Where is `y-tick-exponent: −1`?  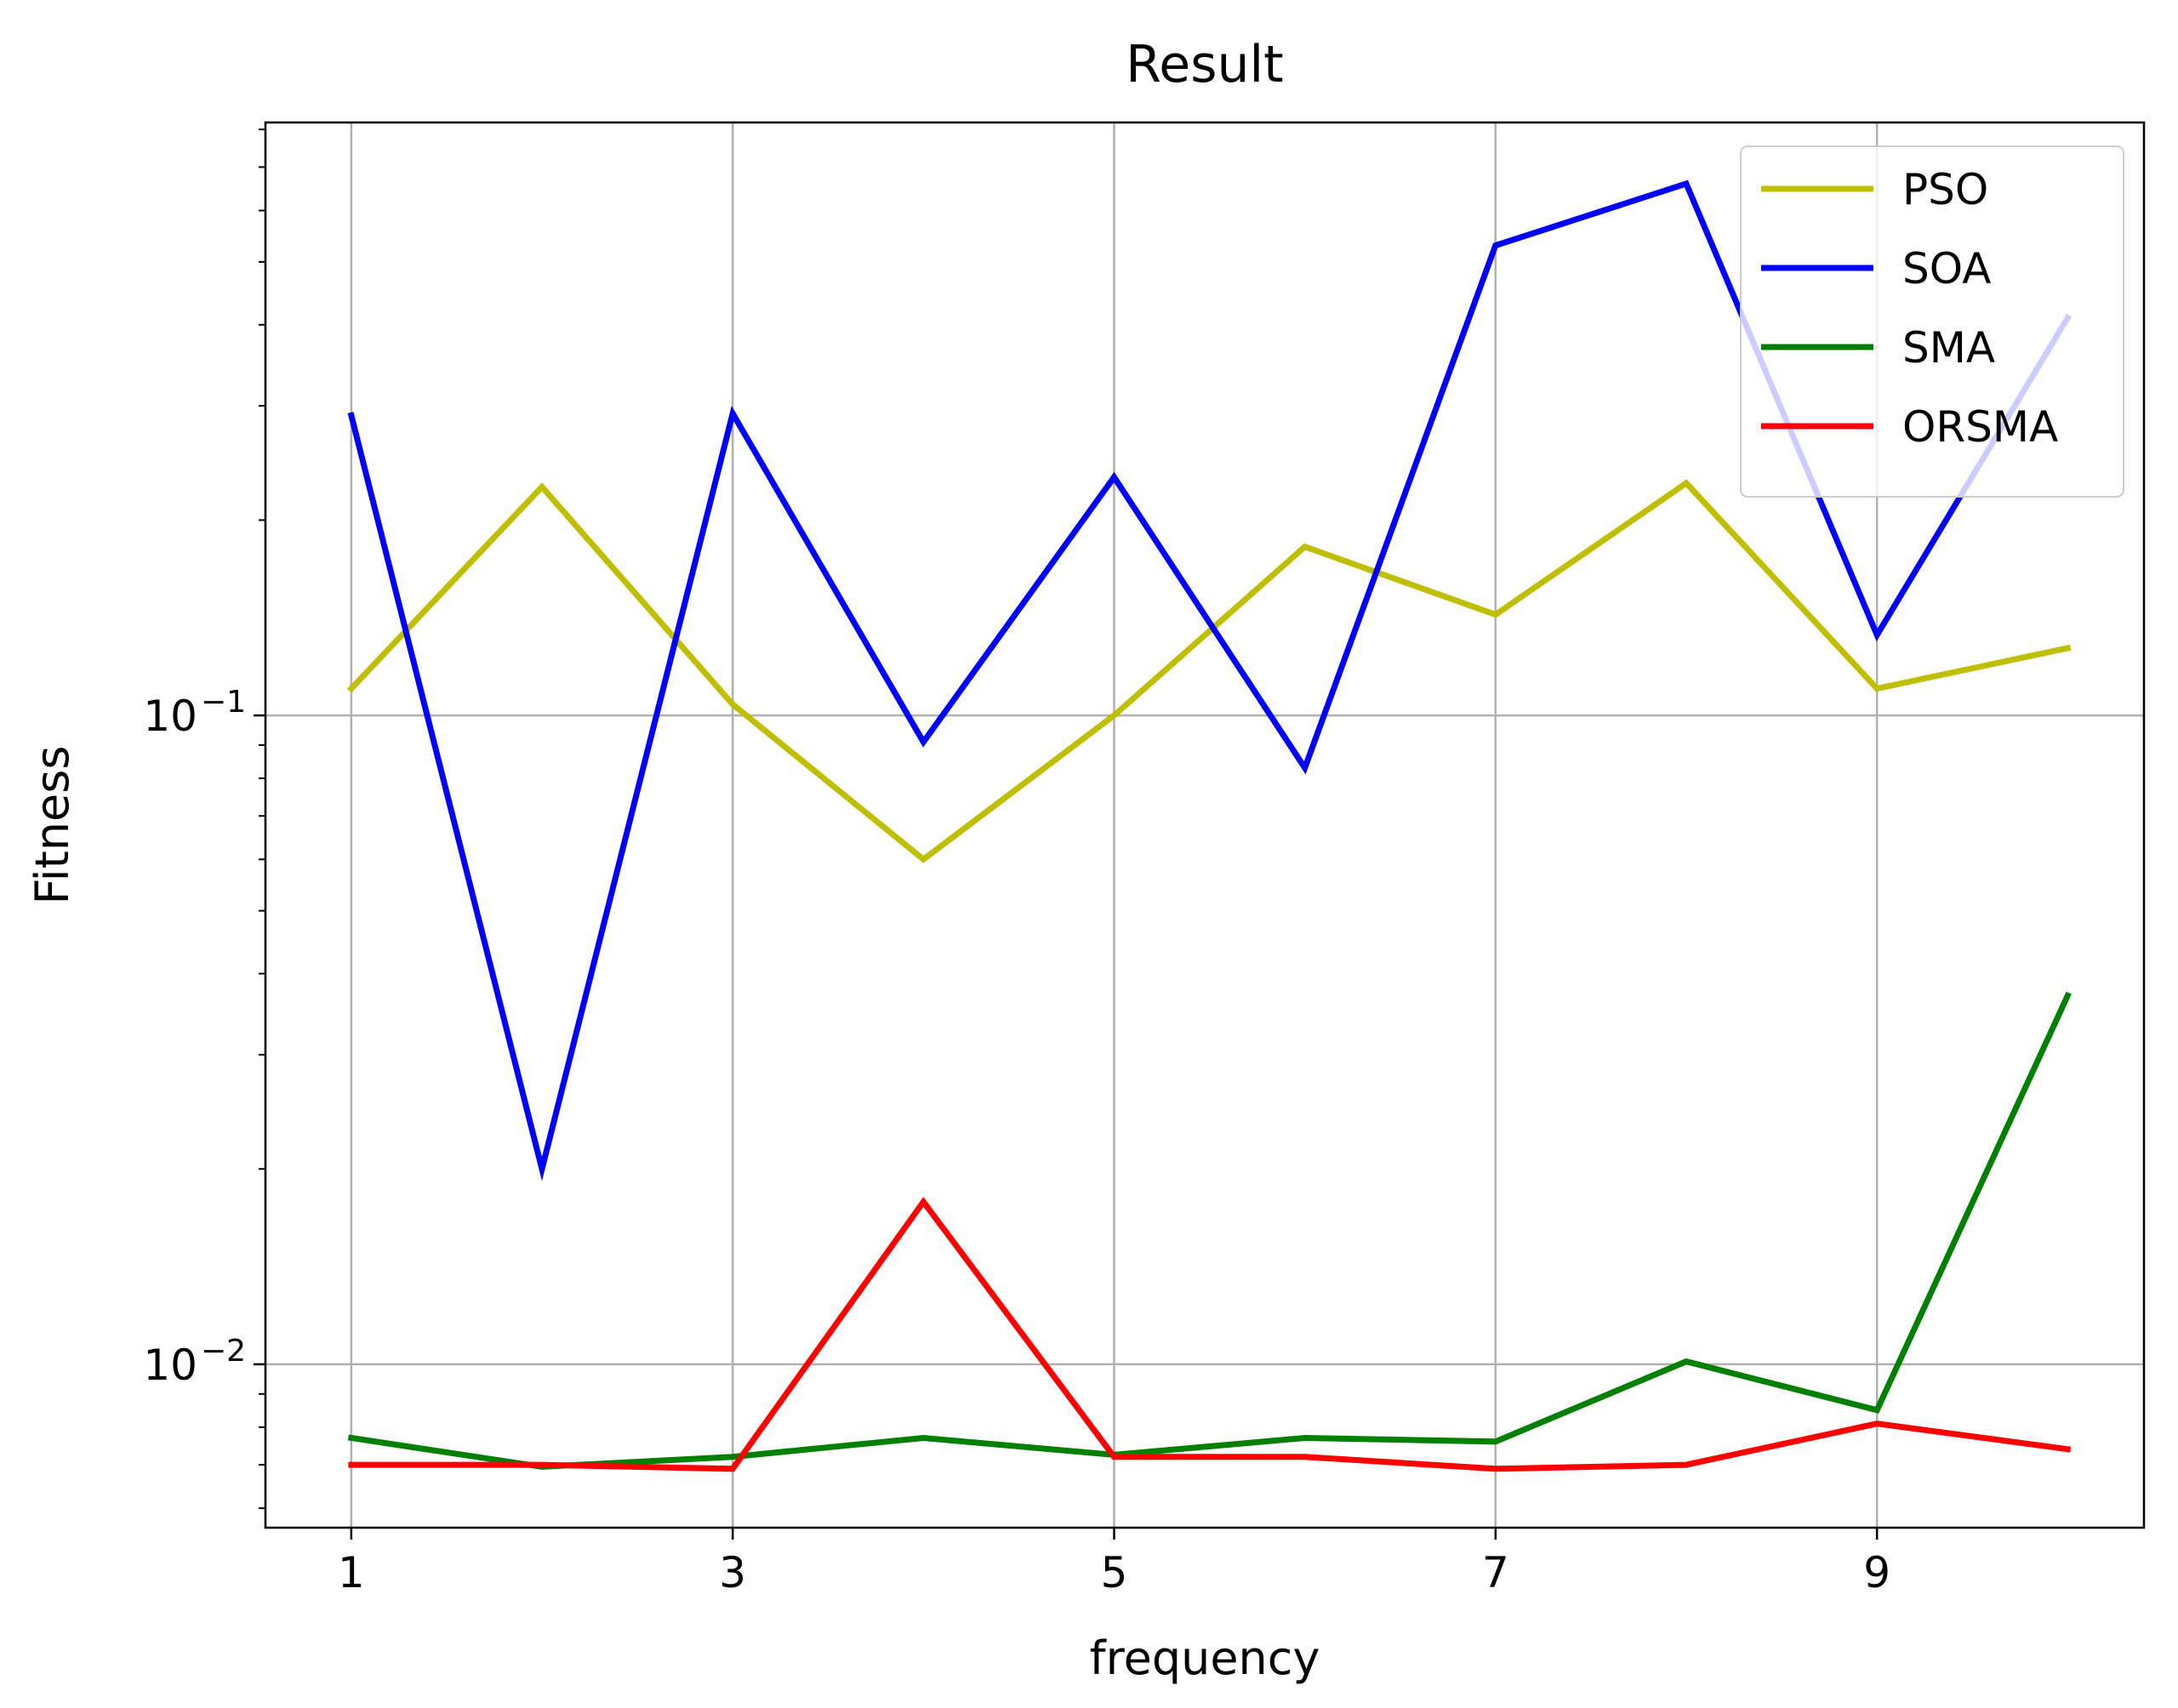 y-tick-exponent: −1 is located at coordinates (223, 702).